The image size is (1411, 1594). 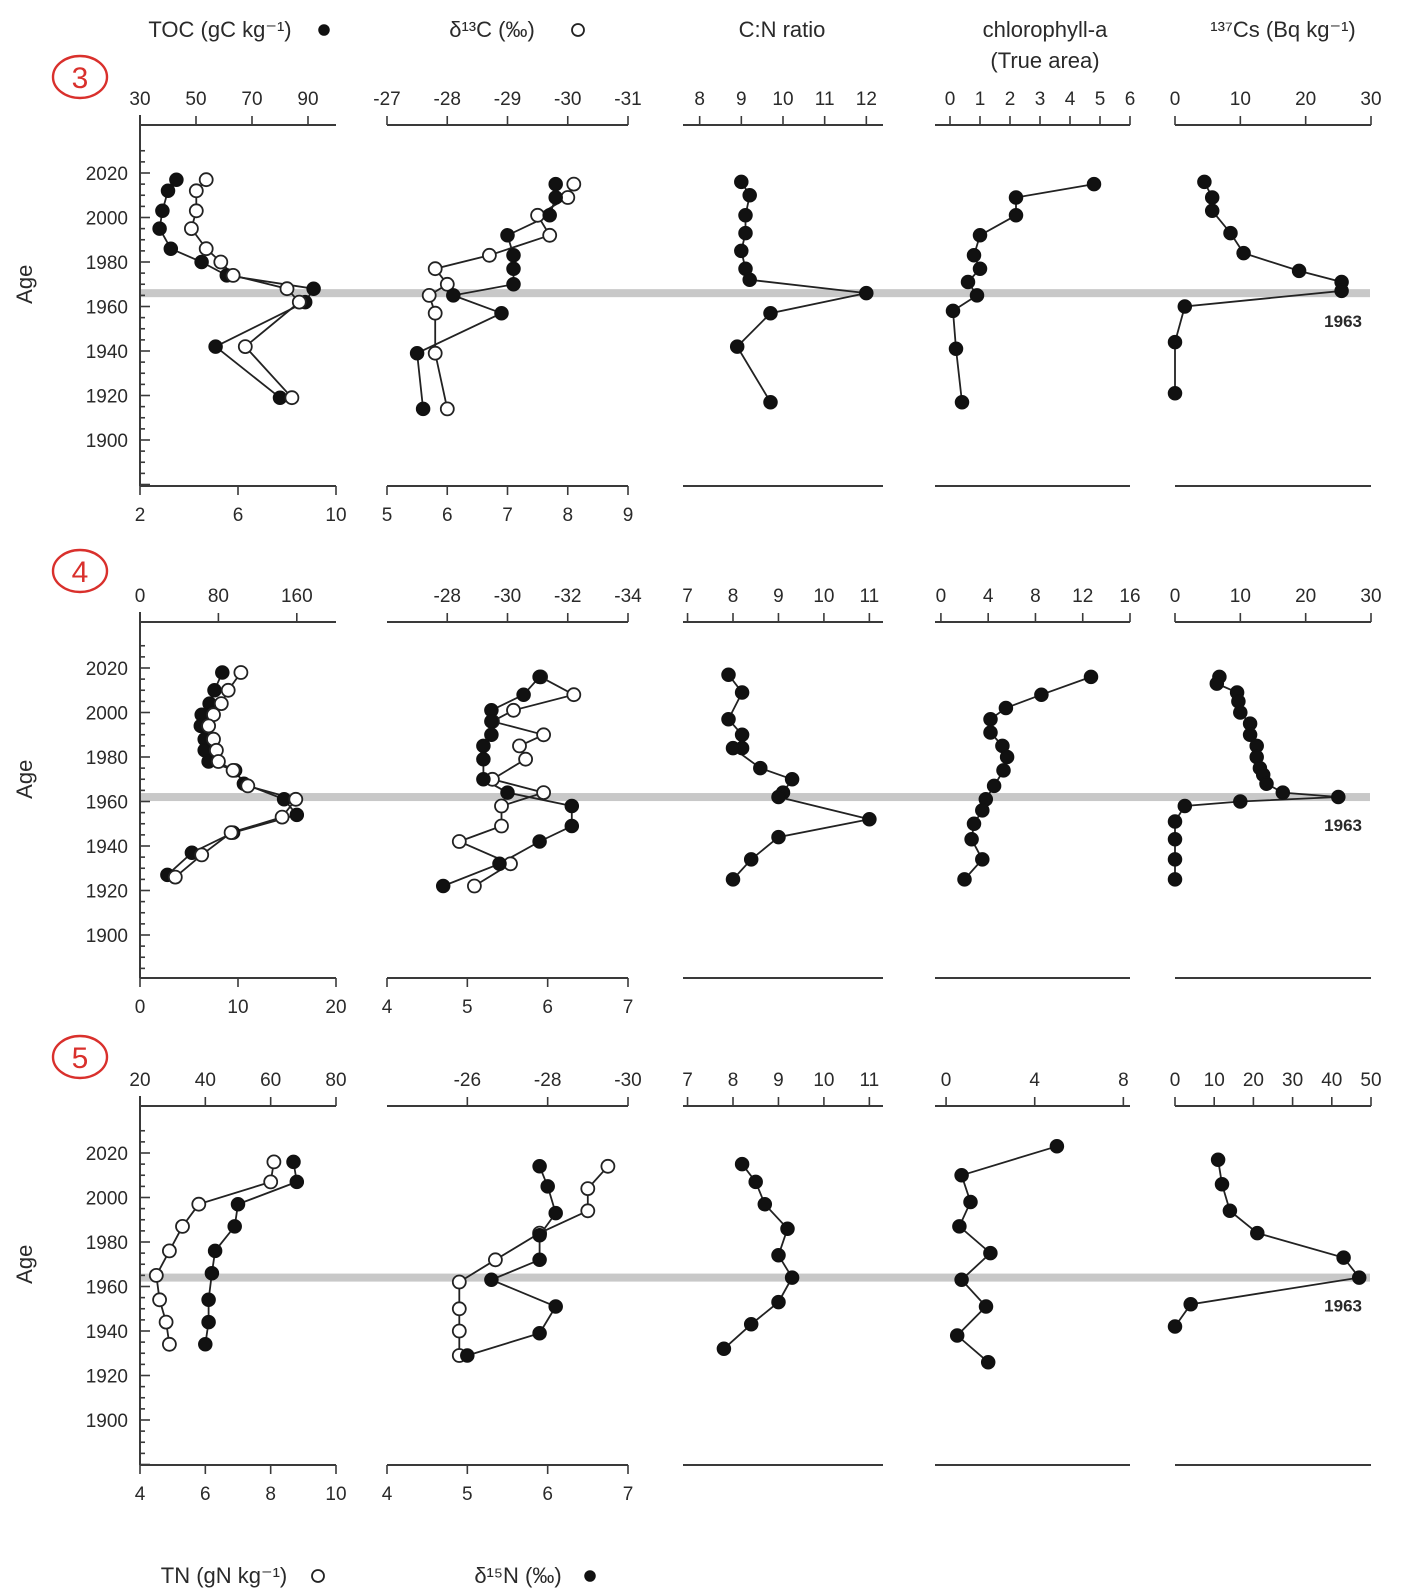 What do you see at coordinates (1045, 29) in the screenshot?
I see `header-chlorophyll: chlorophyll-a` at bounding box center [1045, 29].